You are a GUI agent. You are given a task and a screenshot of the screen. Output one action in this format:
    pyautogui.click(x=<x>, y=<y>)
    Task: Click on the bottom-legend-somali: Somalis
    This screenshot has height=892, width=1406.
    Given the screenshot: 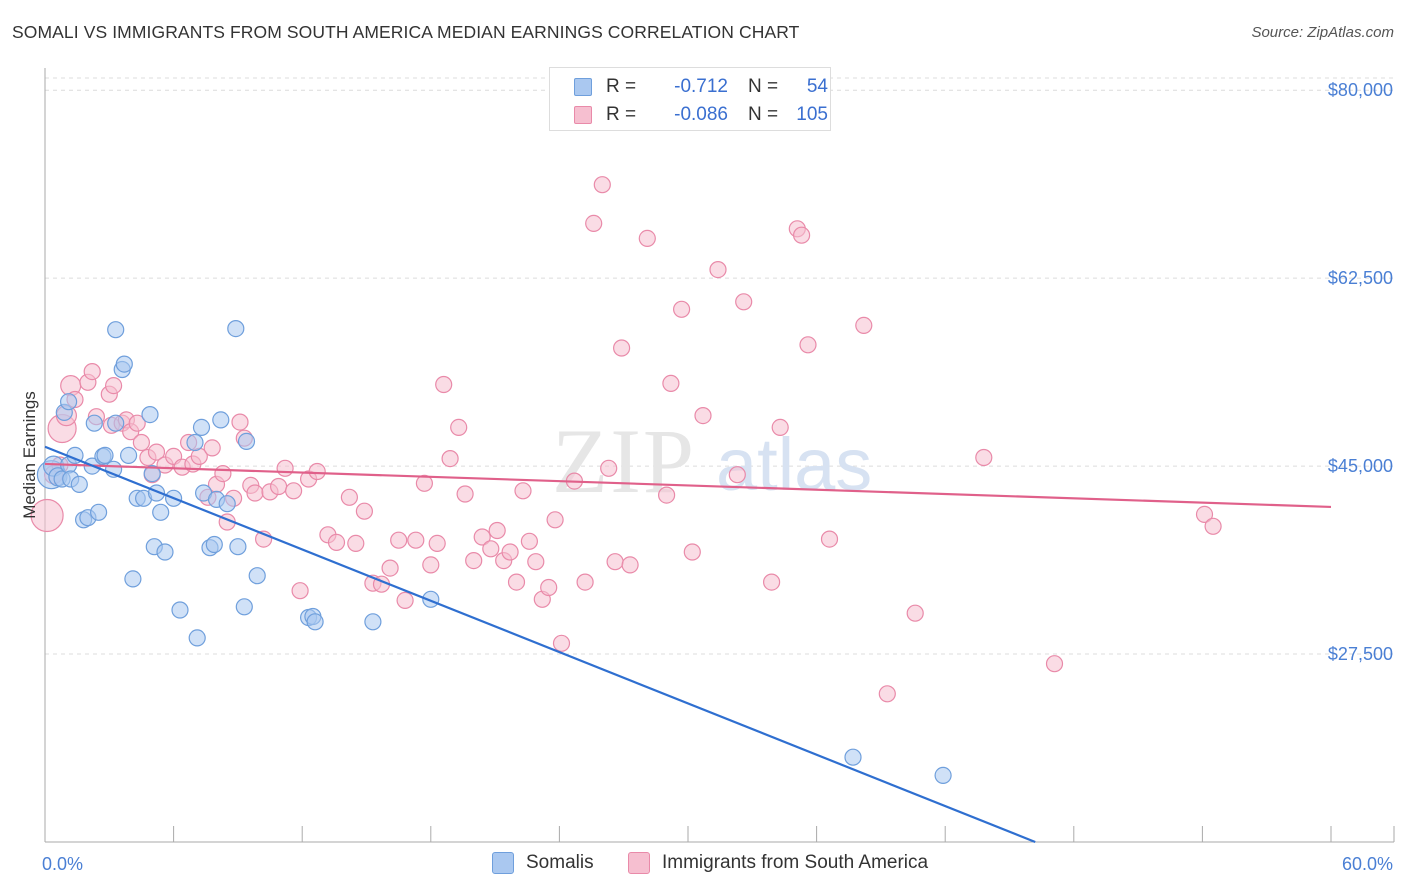 What is the action you would take?
    pyautogui.click(x=543, y=863)
    